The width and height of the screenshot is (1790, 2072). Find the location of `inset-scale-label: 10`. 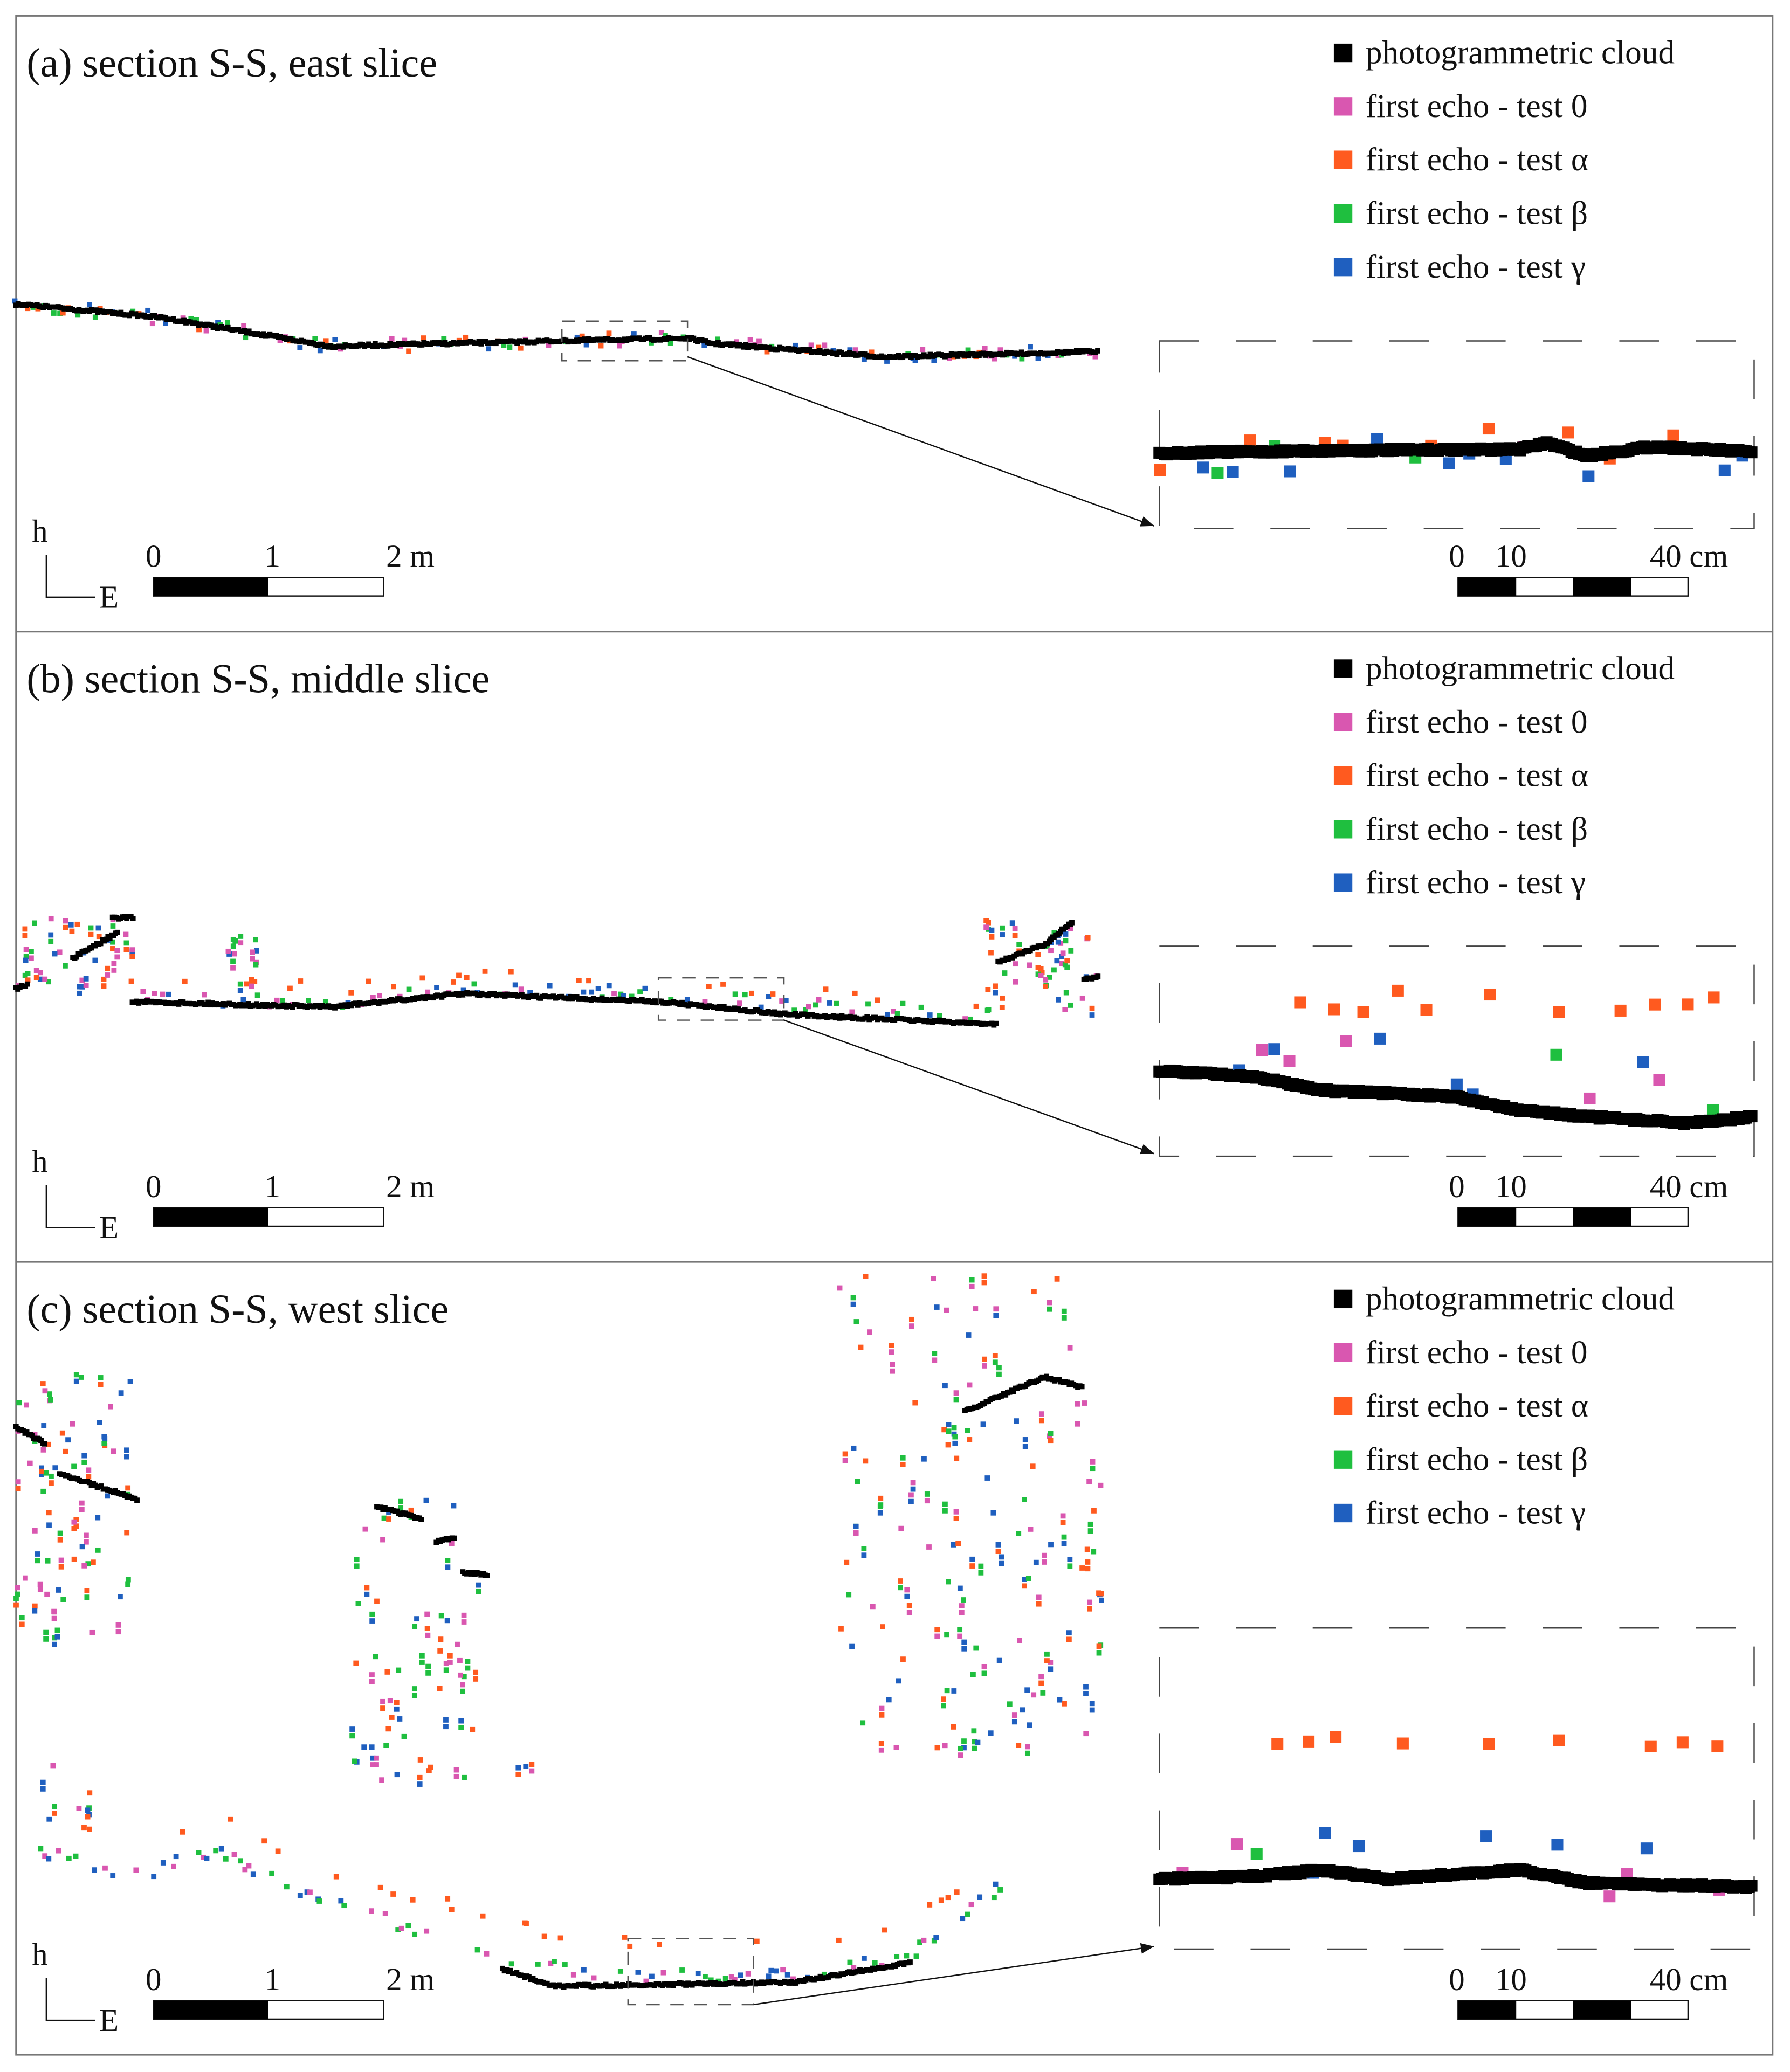

inset-scale-label: 10 is located at coordinates (1511, 556).